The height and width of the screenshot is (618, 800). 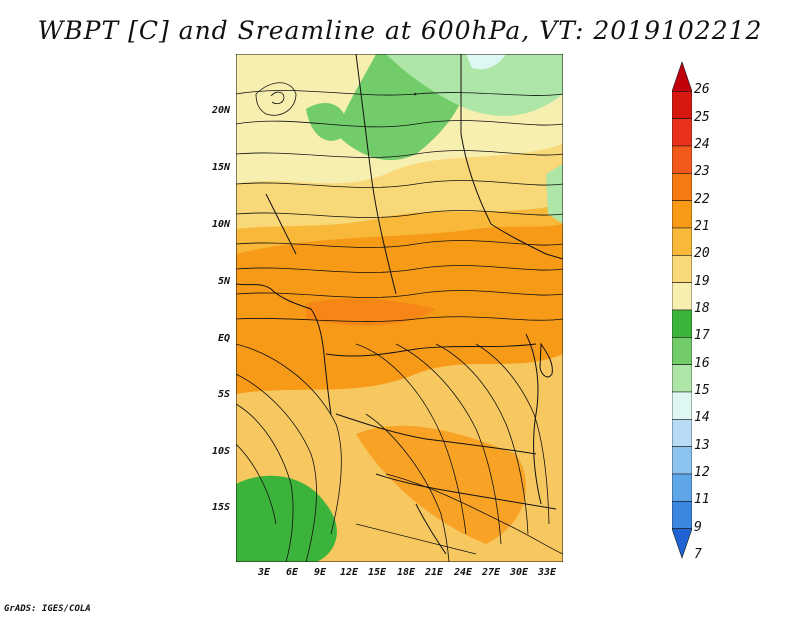 What do you see at coordinates (223, 281) in the screenshot?
I see `lat-label-5n: 5N` at bounding box center [223, 281].